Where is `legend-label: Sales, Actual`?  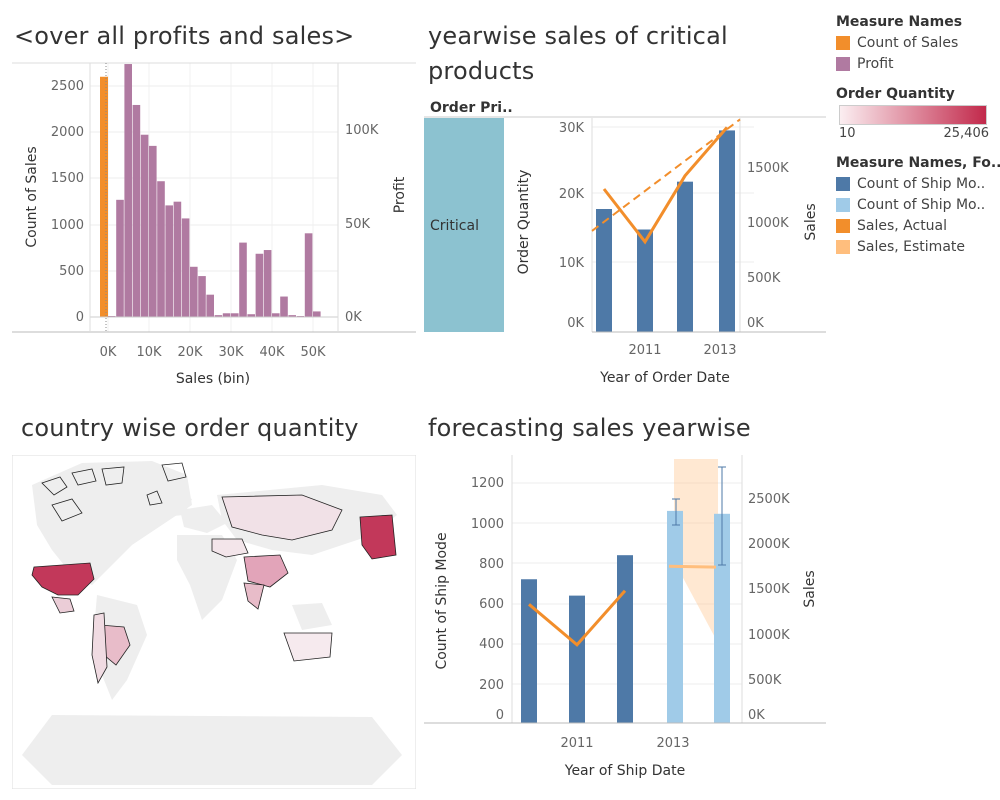
legend-label: Sales, Actual is located at coordinates (902, 225).